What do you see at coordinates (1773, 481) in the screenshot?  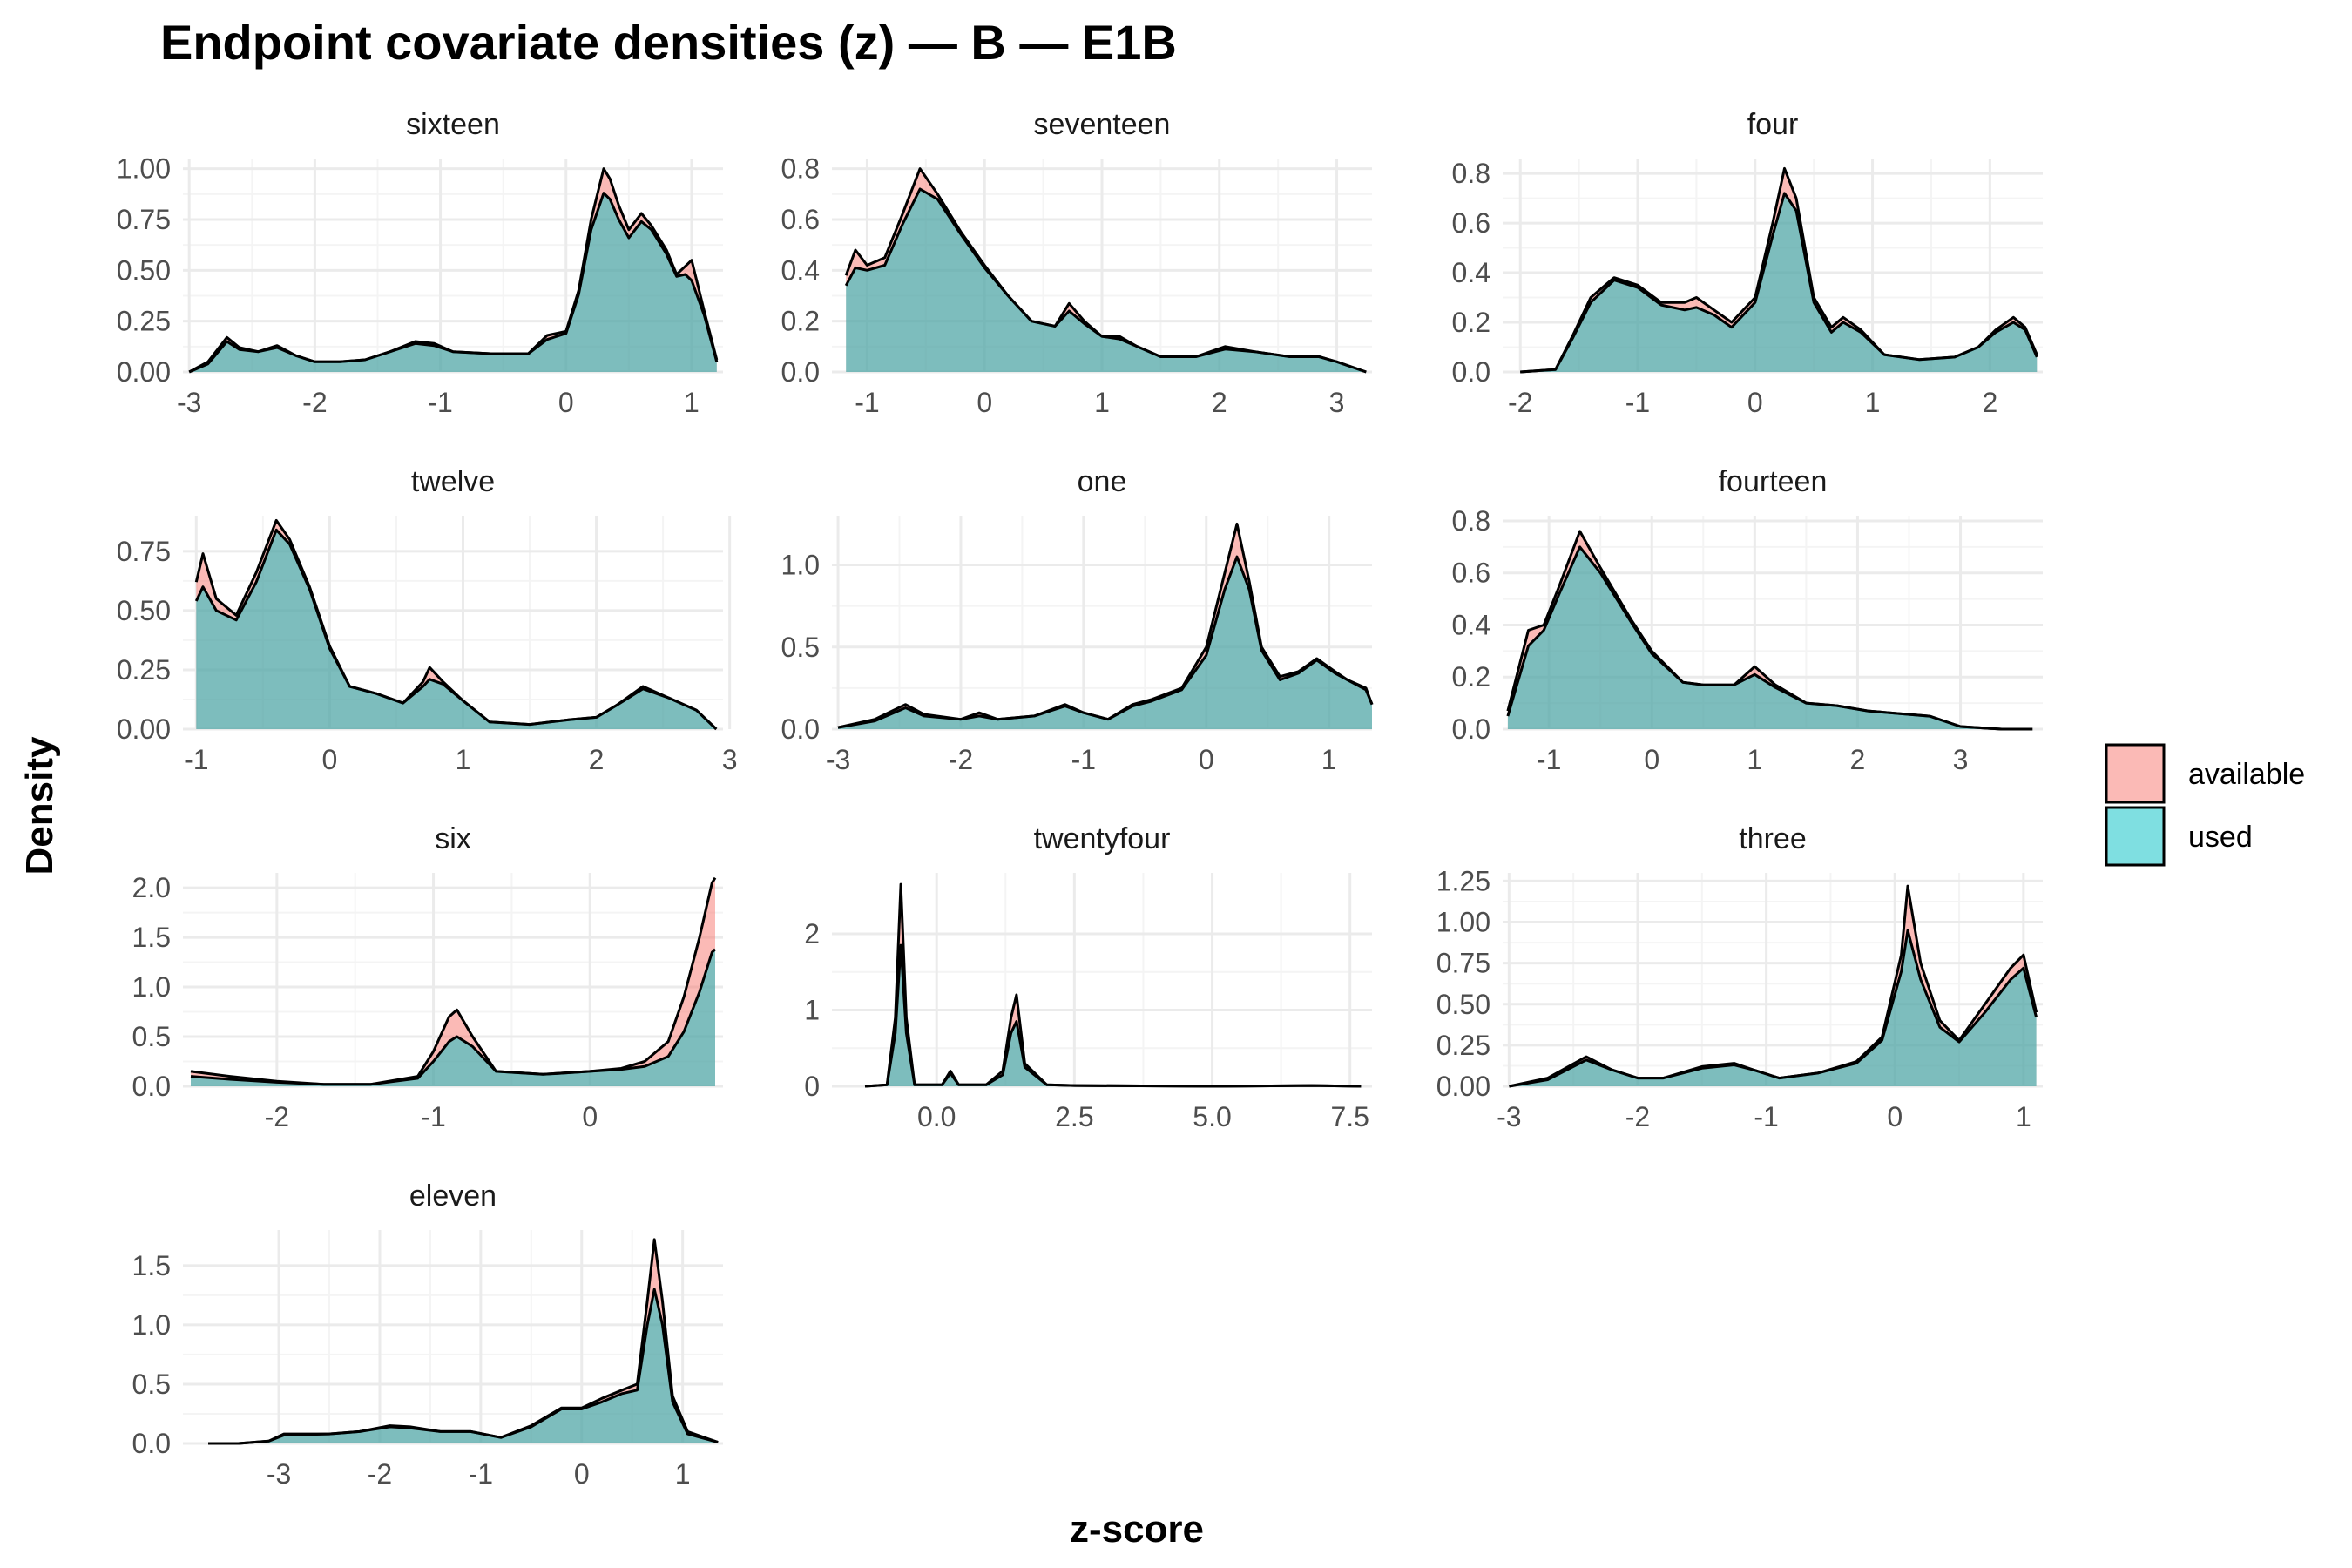 I see `panel-title-fourteen: fourteen` at bounding box center [1773, 481].